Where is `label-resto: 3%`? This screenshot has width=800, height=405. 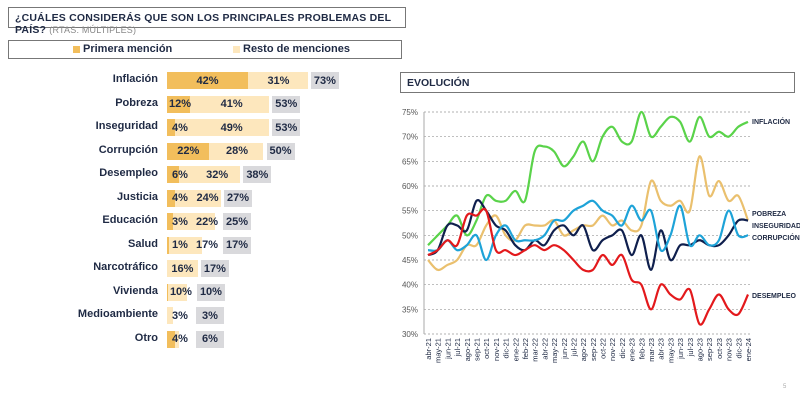
label-resto: 3% is located at coordinates (180, 315).